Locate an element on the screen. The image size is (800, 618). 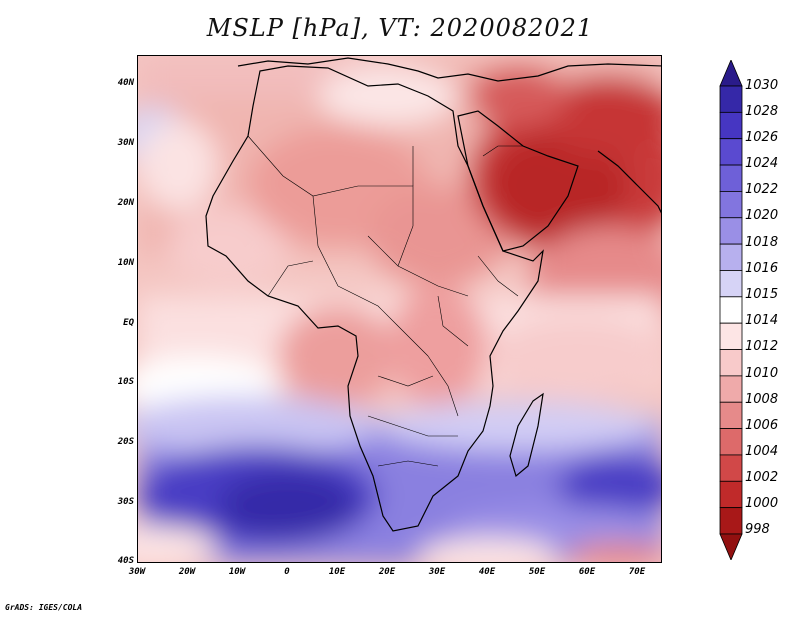
colorbar-arrow-bottom is located at coordinates (731, 546).